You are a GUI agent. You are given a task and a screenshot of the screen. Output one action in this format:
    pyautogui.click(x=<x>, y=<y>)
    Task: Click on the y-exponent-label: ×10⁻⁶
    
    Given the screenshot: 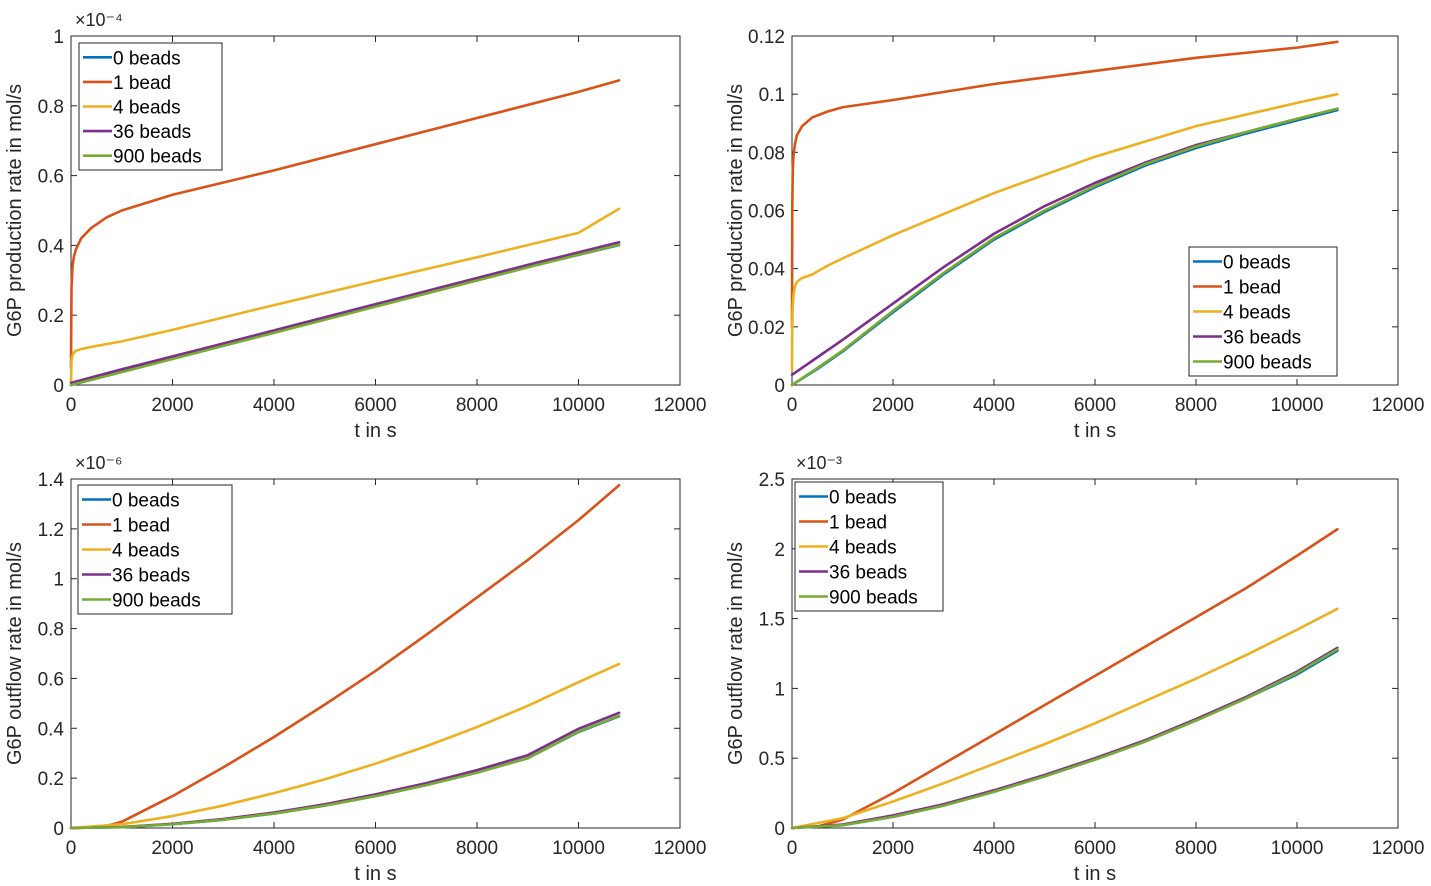 What is the action you would take?
    pyautogui.click(x=98, y=463)
    